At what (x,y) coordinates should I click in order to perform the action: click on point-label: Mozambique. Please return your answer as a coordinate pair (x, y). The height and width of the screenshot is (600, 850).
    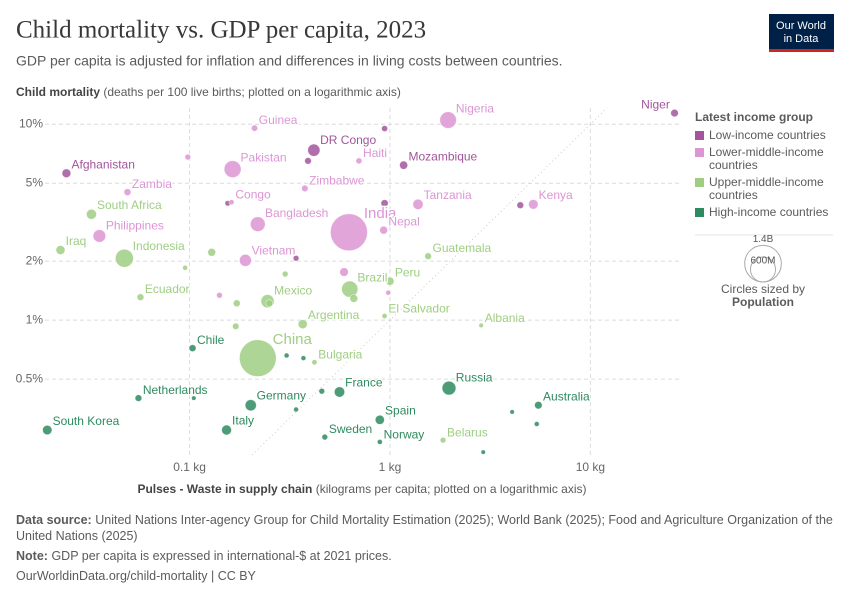
    Looking at the image, I should click on (443, 156).